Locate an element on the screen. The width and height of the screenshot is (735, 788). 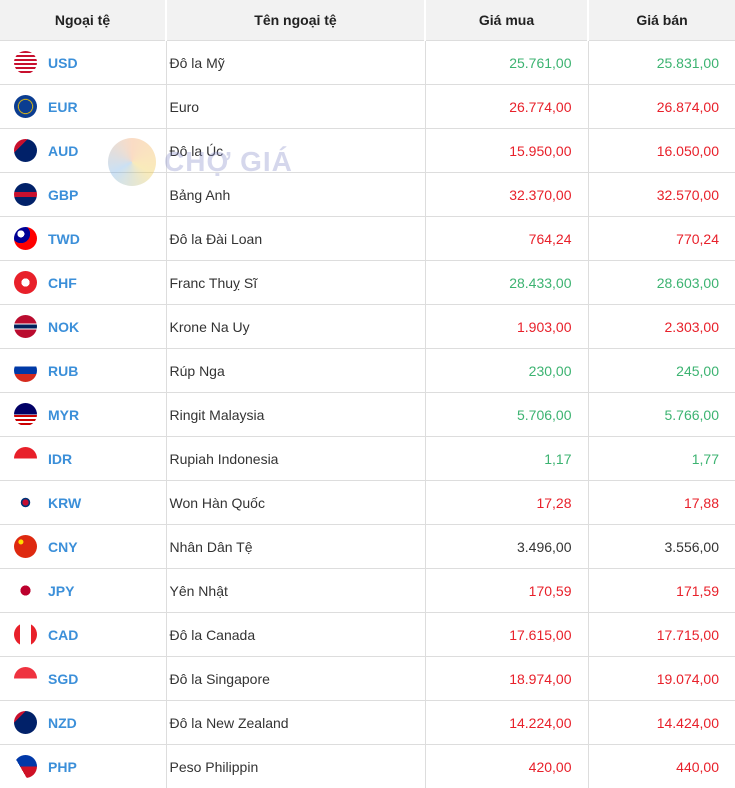
header-currency: Ngoại tệ is located at coordinates (83, 20).